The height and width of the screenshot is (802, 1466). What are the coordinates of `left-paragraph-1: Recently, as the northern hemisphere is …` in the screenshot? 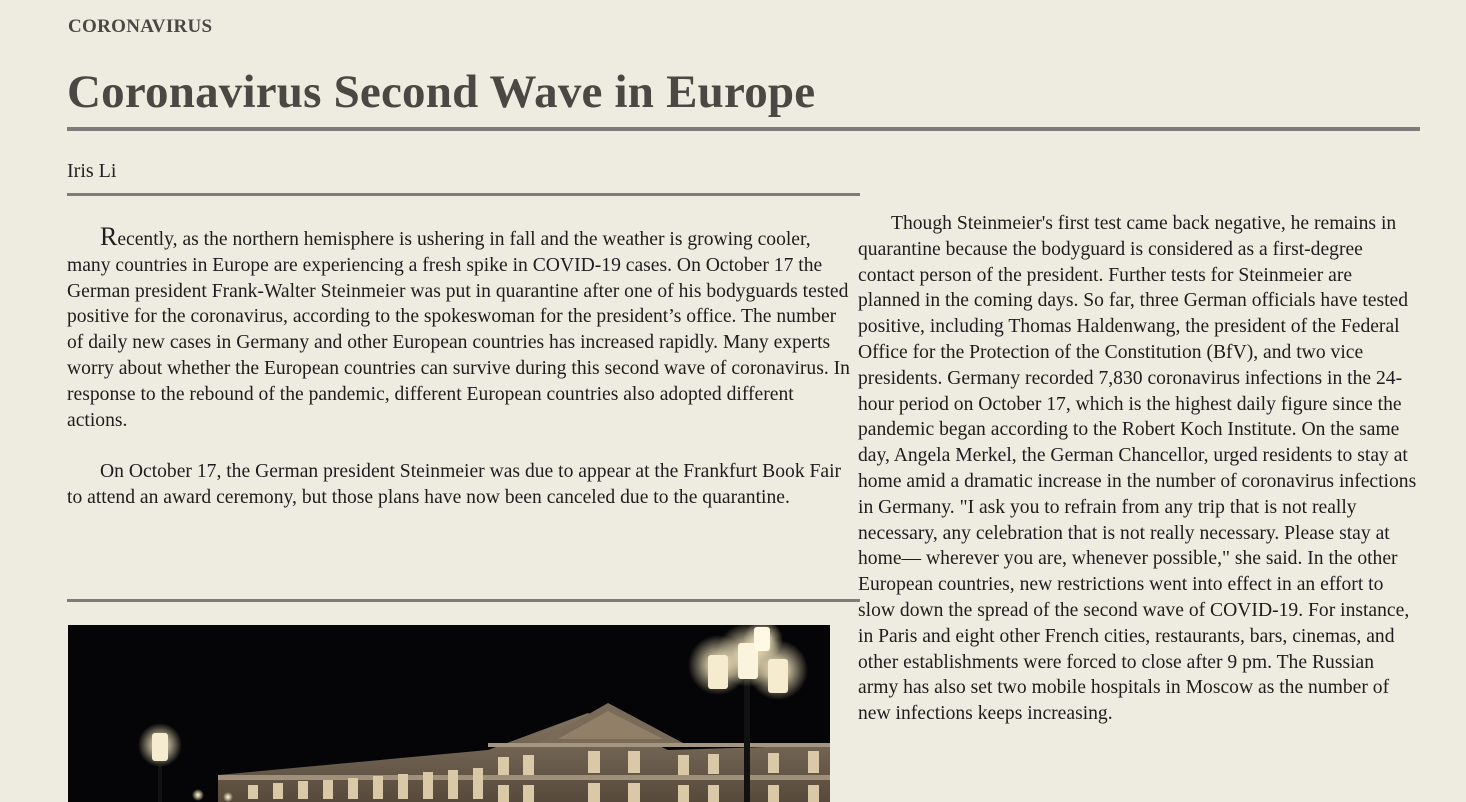 It's located at (462, 328).